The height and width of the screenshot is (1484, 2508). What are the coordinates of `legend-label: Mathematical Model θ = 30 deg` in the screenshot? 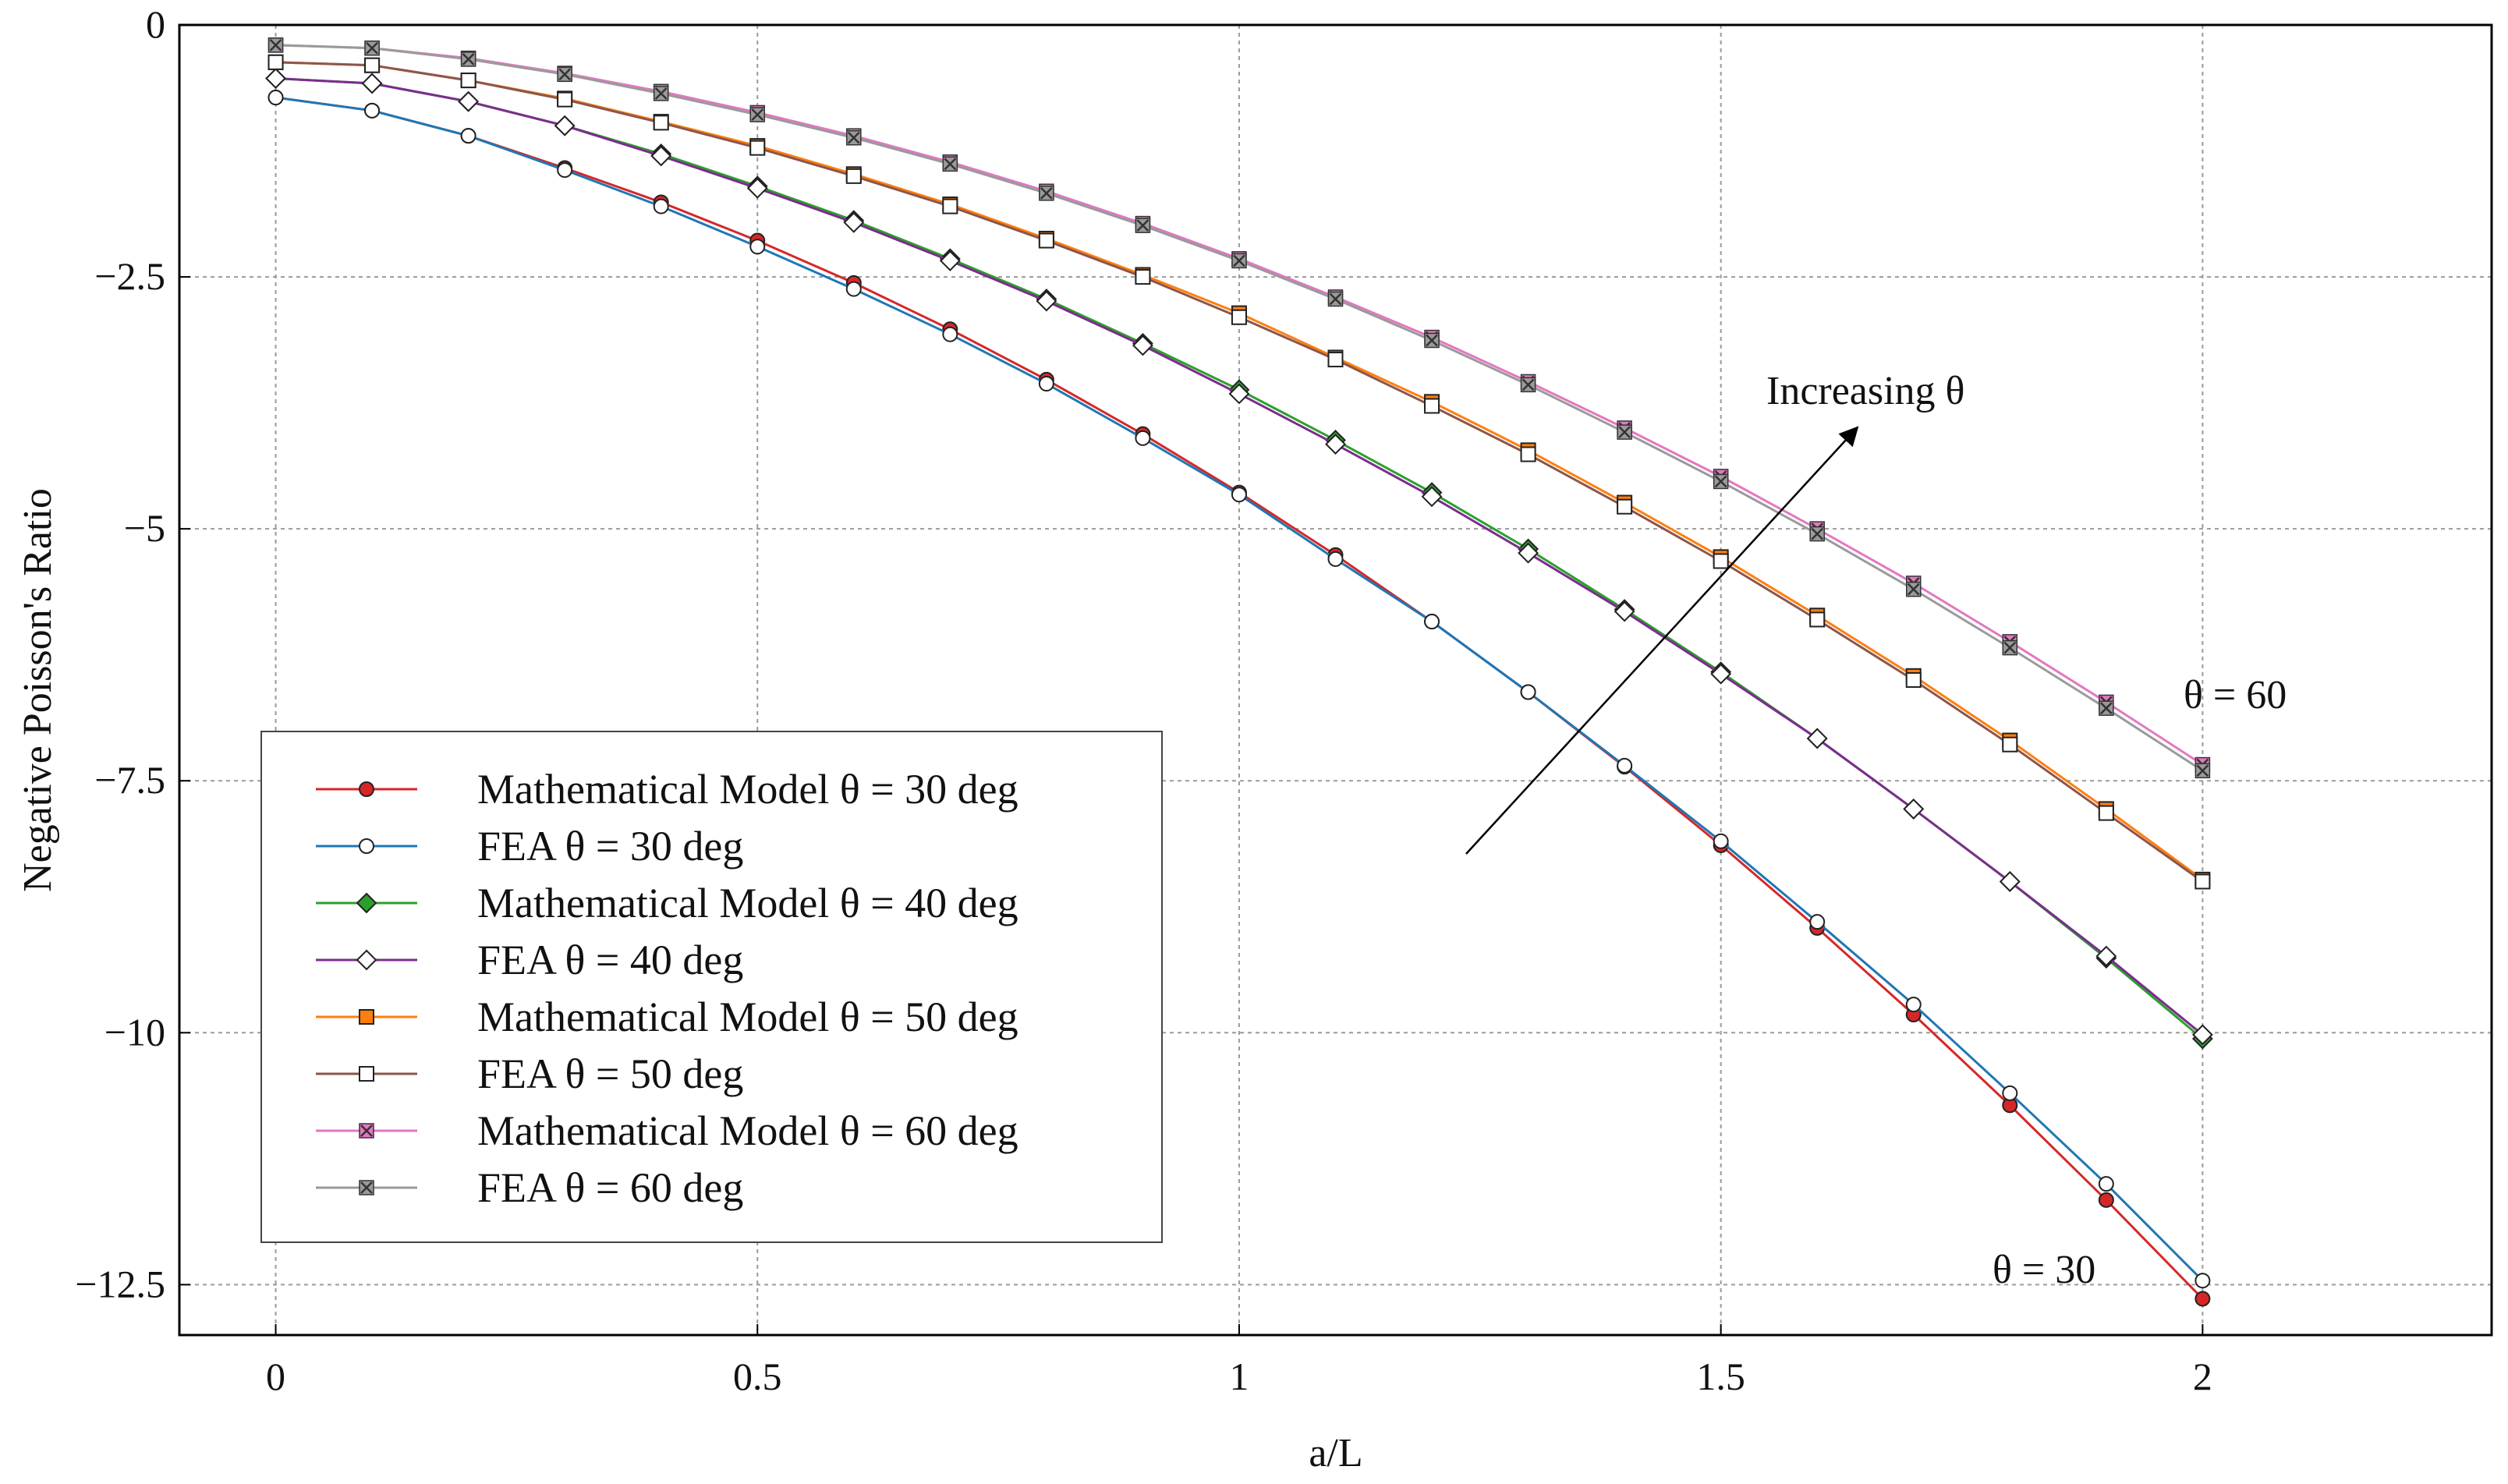 It's located at (747, 789).